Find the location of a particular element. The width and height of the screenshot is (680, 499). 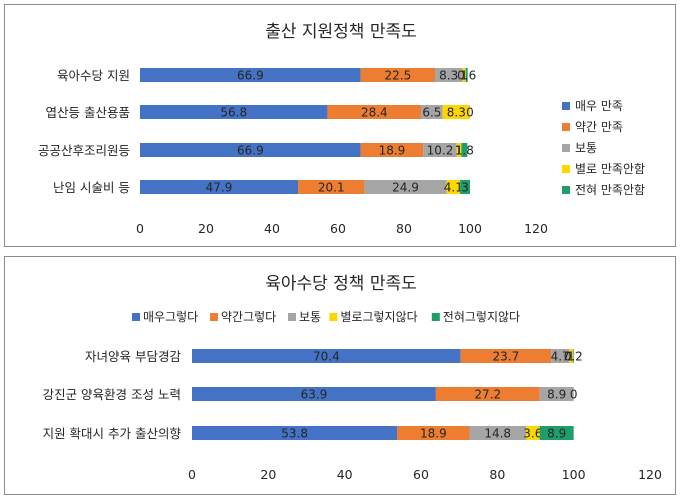

chart2-data-label: 4.7 is located at coordinates (560, 357).